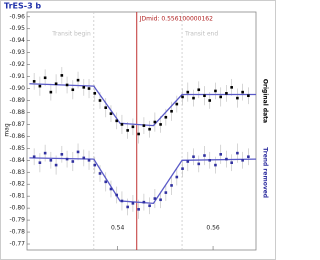 The width and height of the screenshot is (320, 260). What do you see at coordinates (213, 228) in the screenshot?
I see `x-tick-label: 0.56` at bounding box center [213, 228].